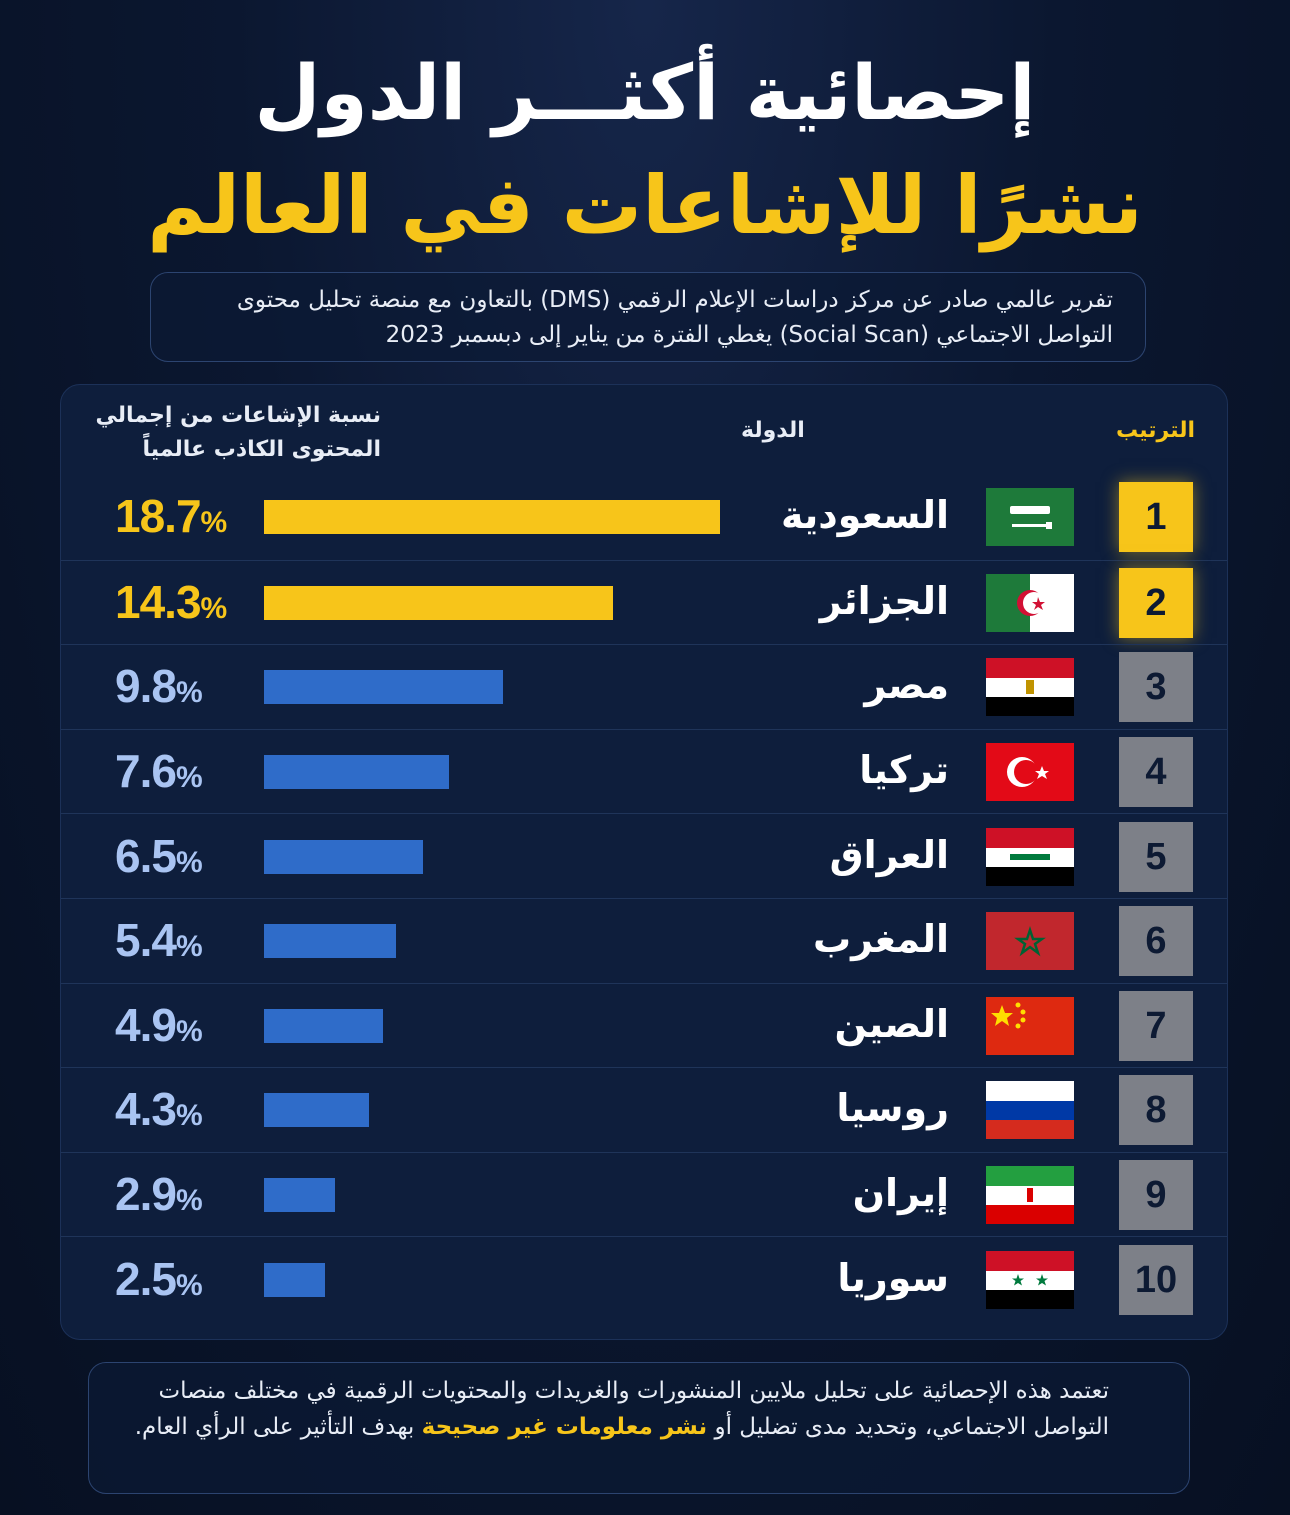  Describe the element at coordinates (904, 770) in the screenshot. I see `country-label: تركيا` at that location.